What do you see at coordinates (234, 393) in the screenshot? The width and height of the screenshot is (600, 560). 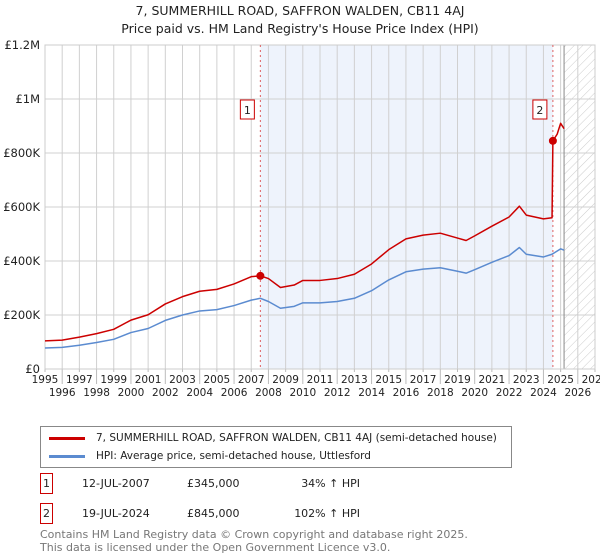 I see `x-tick-label: 2006` at bounding box center [234, 393].